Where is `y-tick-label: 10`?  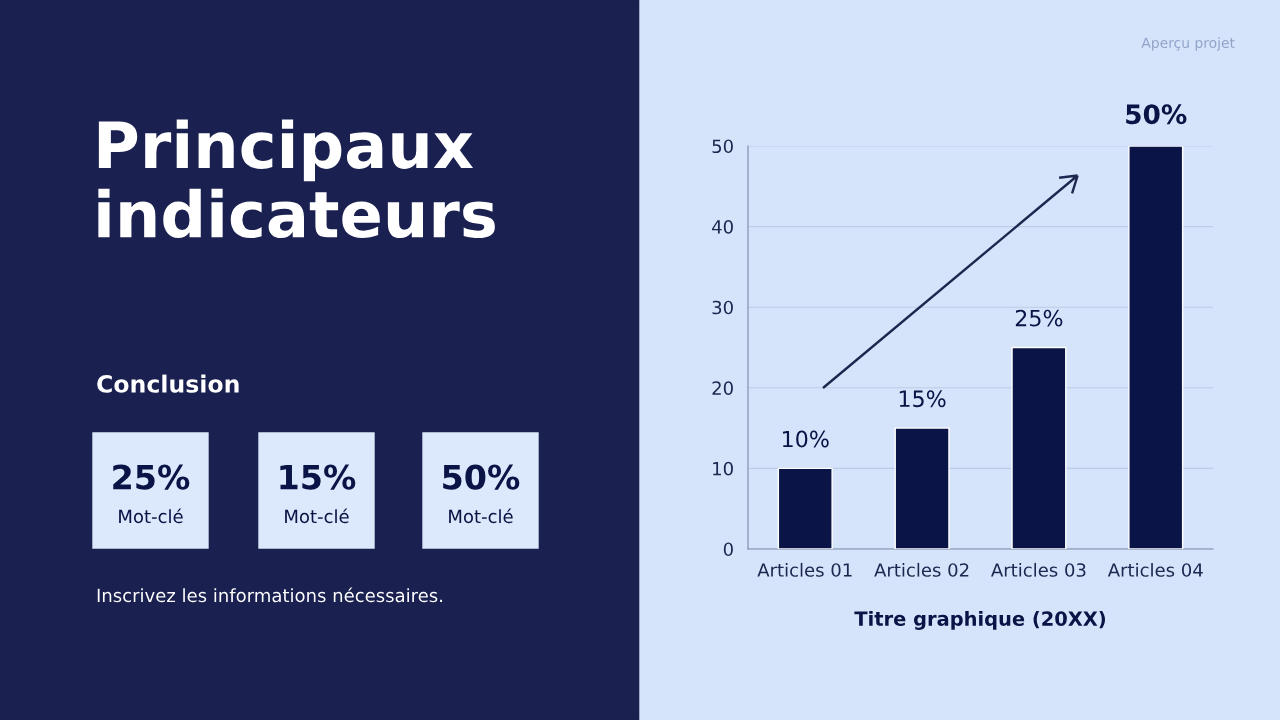
y-tick-label: 10 is located at coordinates (723, 468).